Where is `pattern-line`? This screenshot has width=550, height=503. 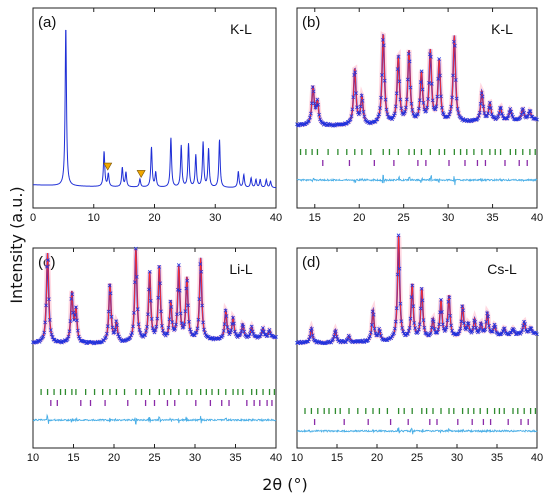 pattern-line is located at coordinates (154, 109).